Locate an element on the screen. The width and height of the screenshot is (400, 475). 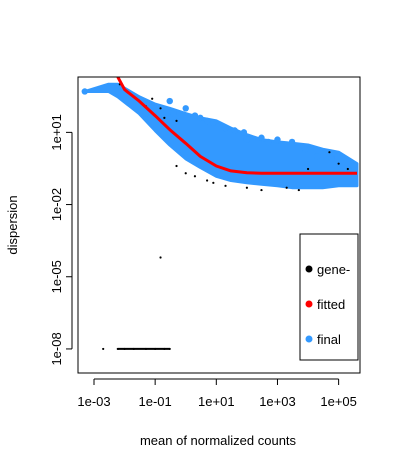
y-tick-label: 1e-05 is located at coordinates (56, 276).